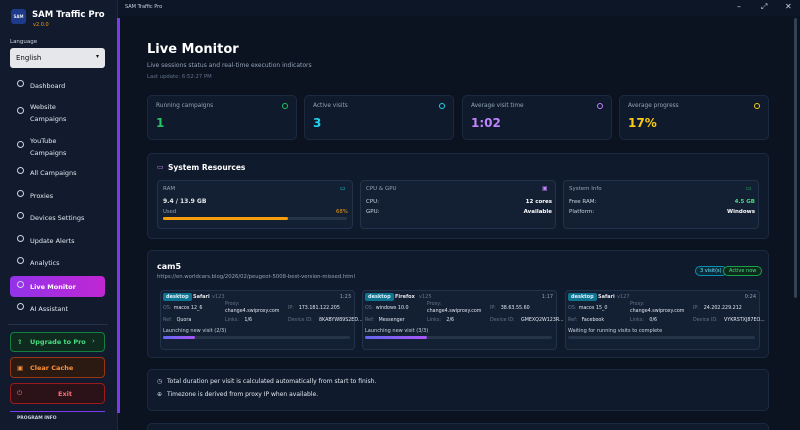 This screenshot has height=430, width=800. What do you see at coordinates (583, 202) in the screenshot?
I see `row-label: Free RAM:` at bounding box center [583, 202].